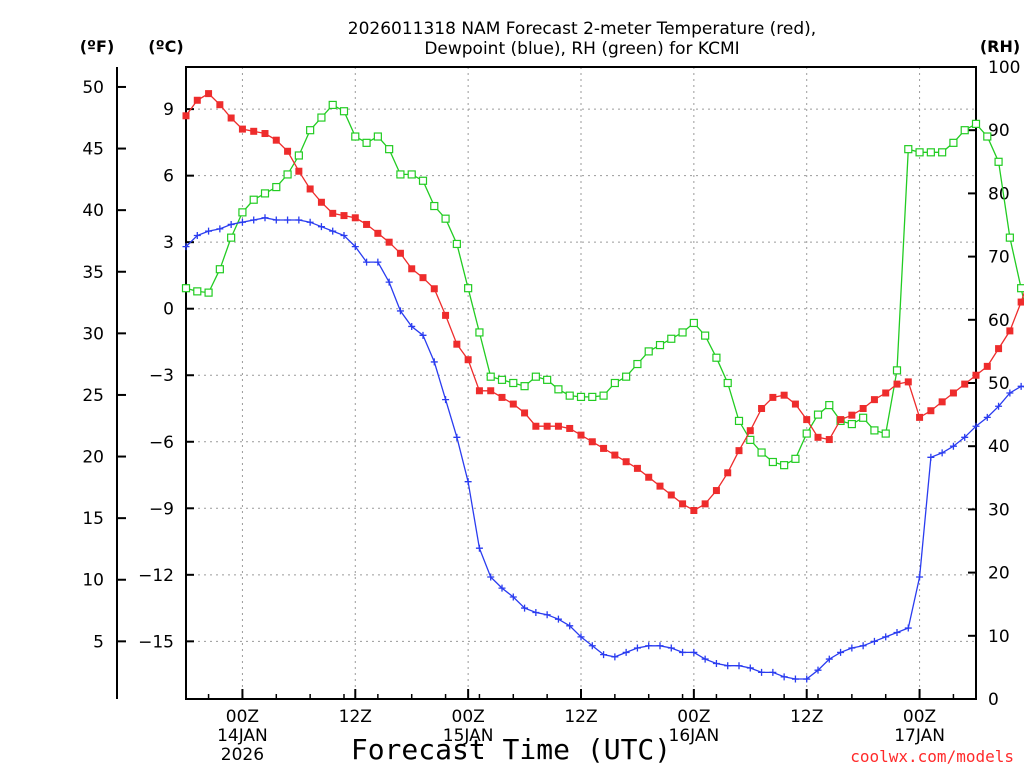  I want to click on fahrenheit-tick-label: 5, so click(98, 642).